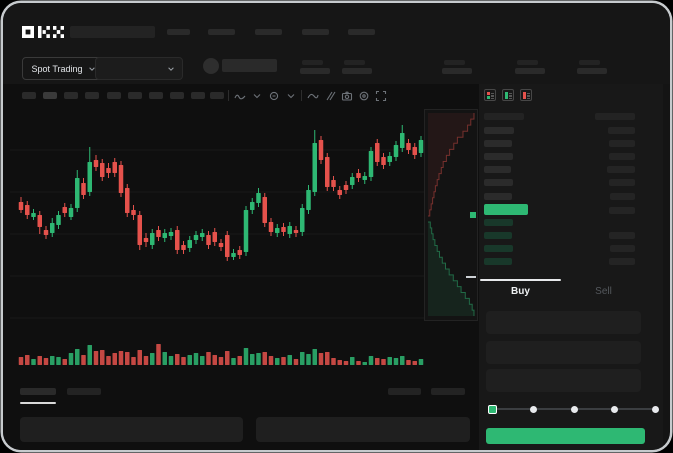 The image size is (673, 453). What do you see at coordinates (84, 391) in the screenshot?
I see `orders-tab` at bounding box center [84, 391].